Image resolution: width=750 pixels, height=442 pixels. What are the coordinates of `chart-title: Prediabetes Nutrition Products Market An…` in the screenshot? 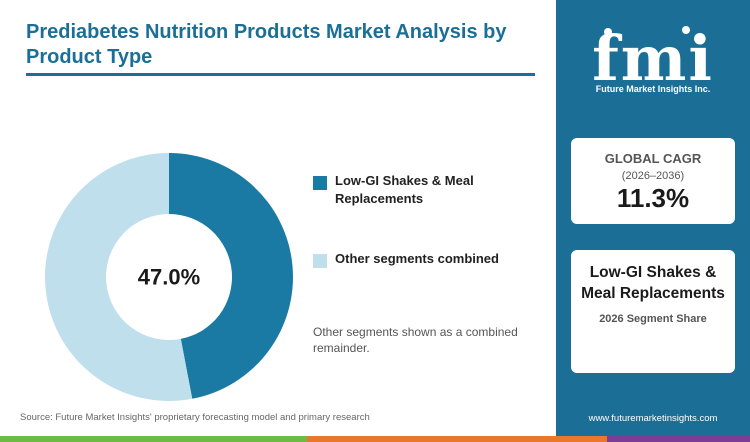 It's located at (266, 44).